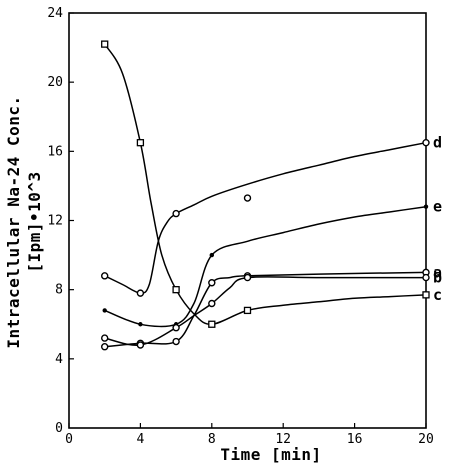 The height and width of the screenshot is (476, 449). I want to click on y-axis-label-line1: Intracellular Na-24 Conc., so click(13, 221).